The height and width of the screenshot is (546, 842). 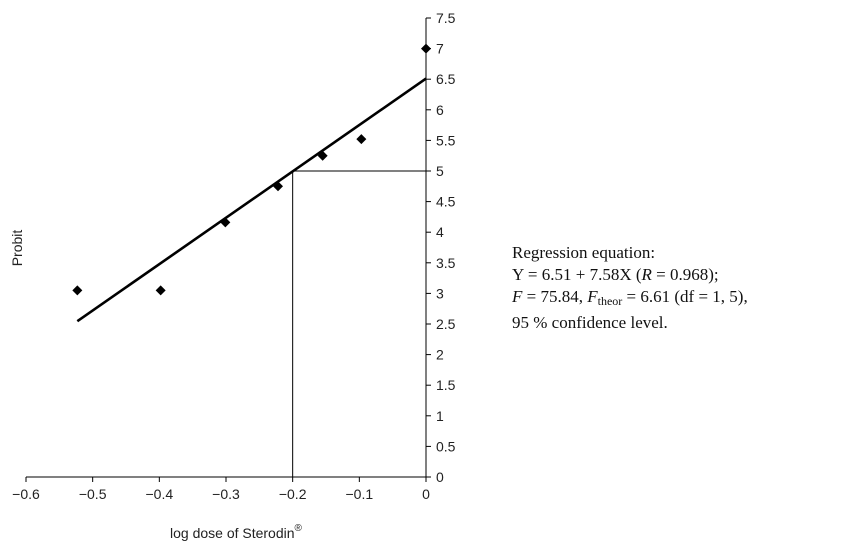 I want to click on x-tick-labels: −0.6 −0.5 −0.4 −0.3 −0.2 −0.1 0, so click(x=221, y=494).